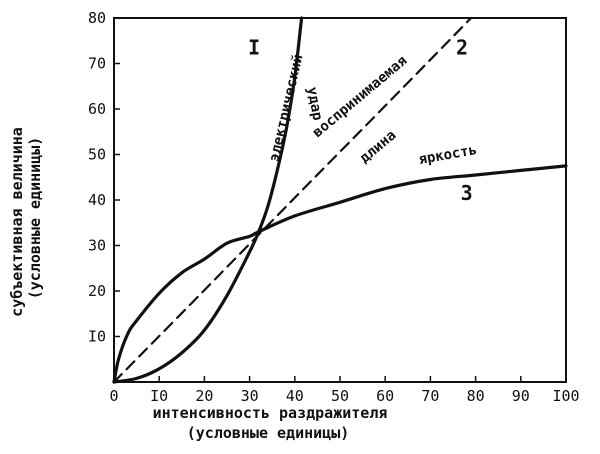 Image resolution: width=600 pixels, height=454 pixels. I want to click on y-tick-label: 80, so click(97, 18).